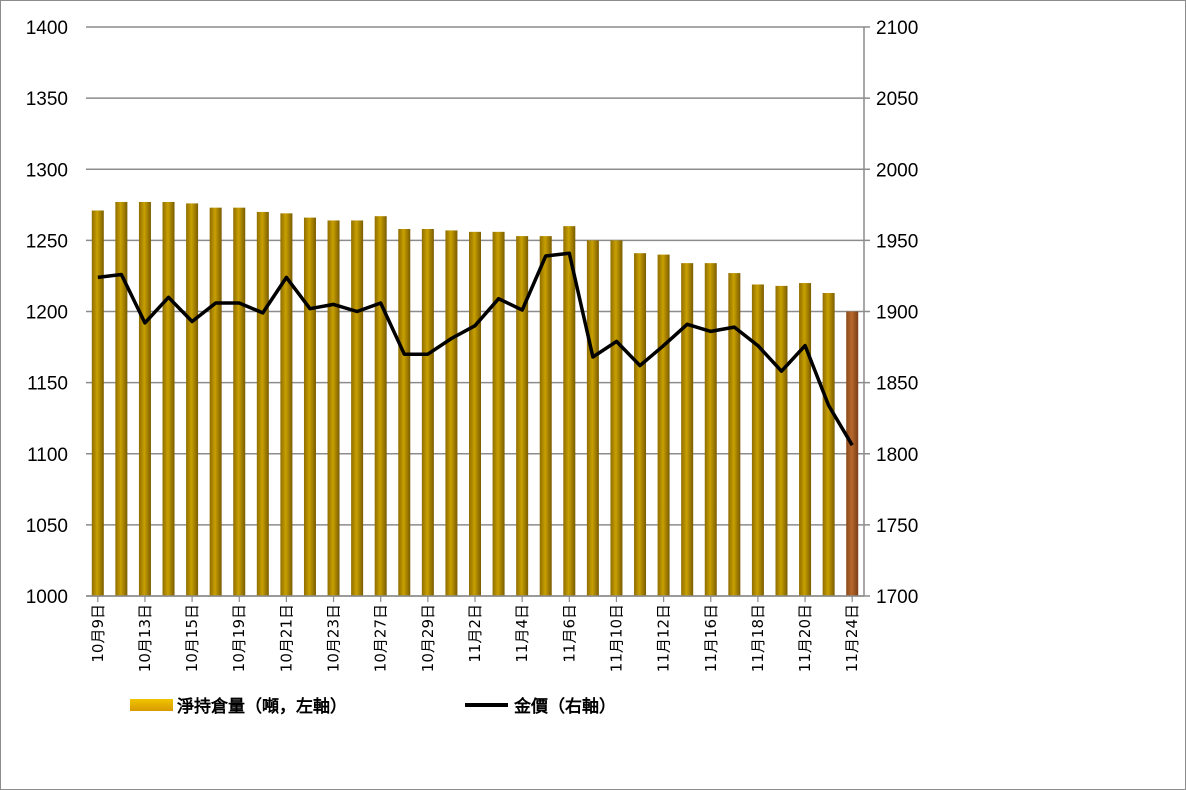 The width and height of the screenshot is (1186, 790). What do you see at coordinates (897, 526) in the screenshot?
I see `right-tick-label: 1750` at bounding box center [897, 526].